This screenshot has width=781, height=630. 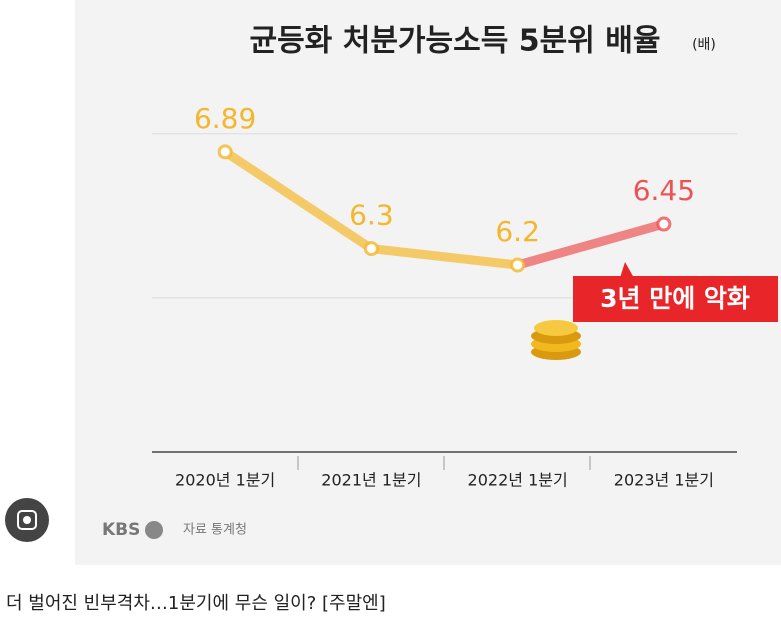 I want to click on value-label: 6.45, so click(x=664, y=190).